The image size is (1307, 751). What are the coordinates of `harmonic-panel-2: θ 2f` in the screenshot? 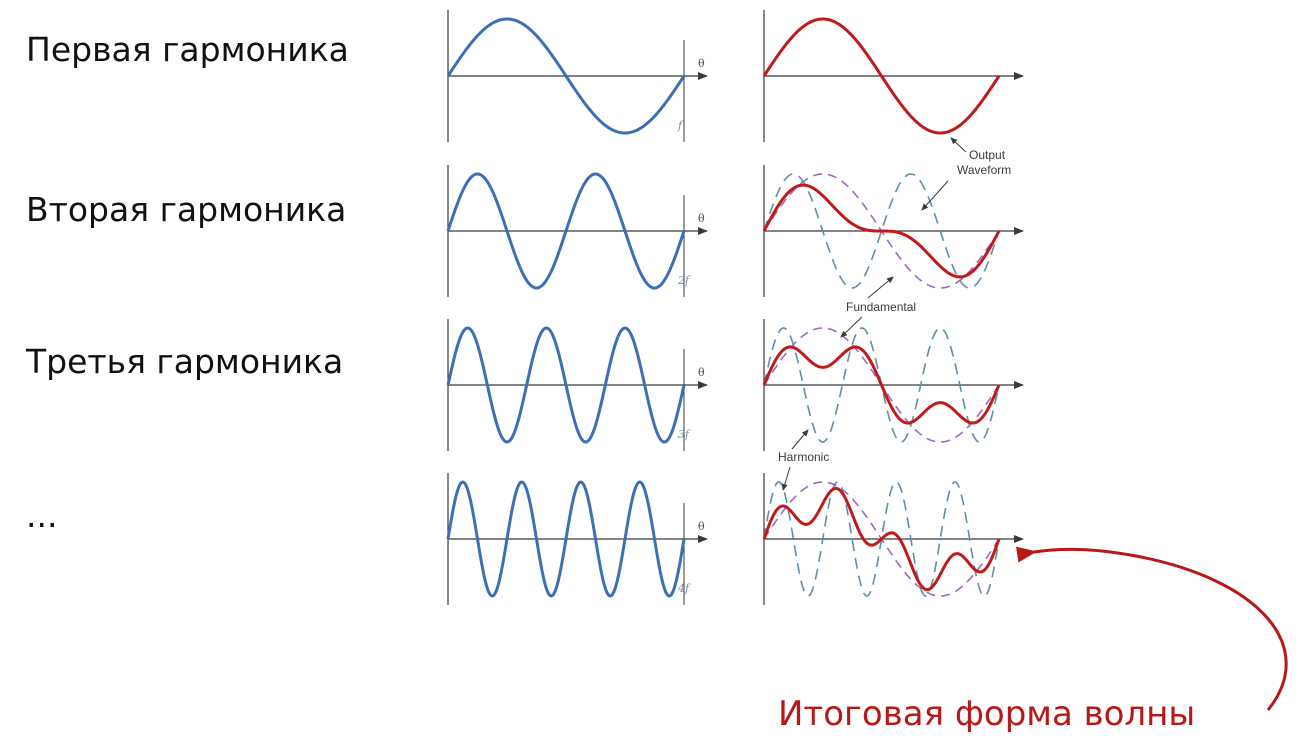 It's located at (577, 231).